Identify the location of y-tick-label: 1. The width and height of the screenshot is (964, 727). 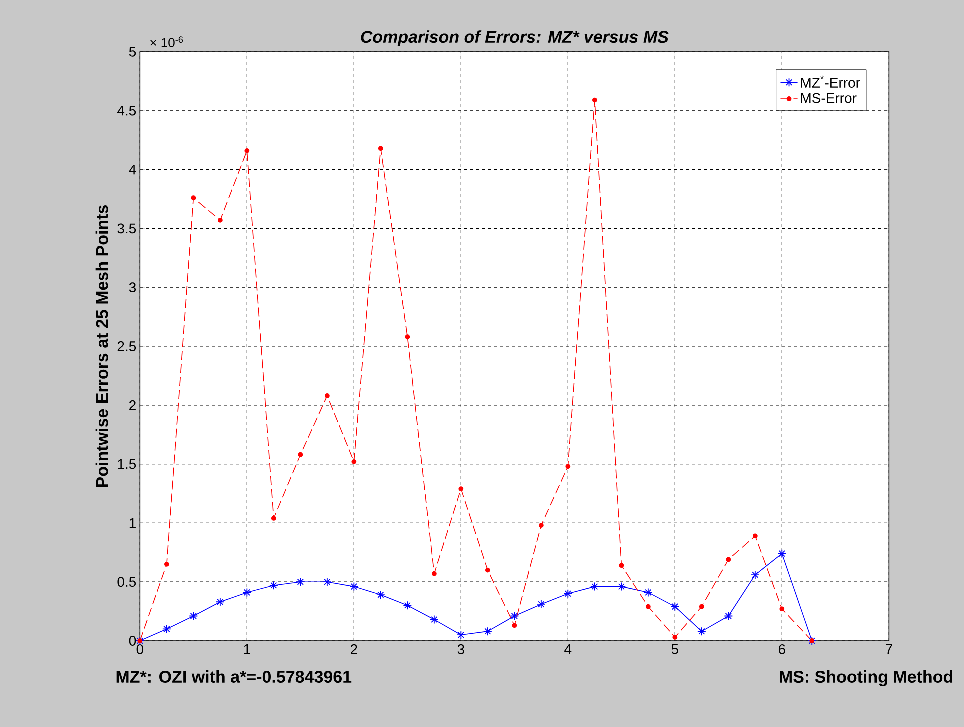
(133, 523).